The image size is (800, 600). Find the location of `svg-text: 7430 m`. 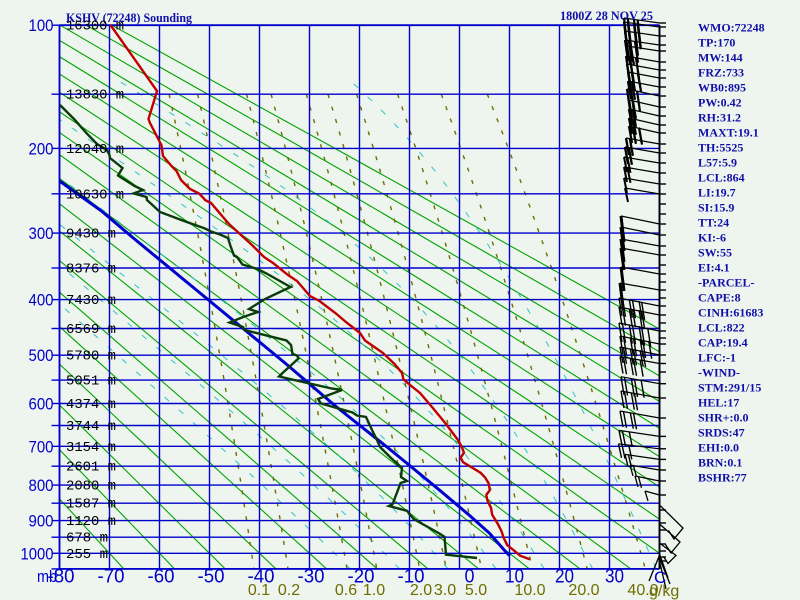

svg-text: 7430 m is located at coordinates (91, 301).